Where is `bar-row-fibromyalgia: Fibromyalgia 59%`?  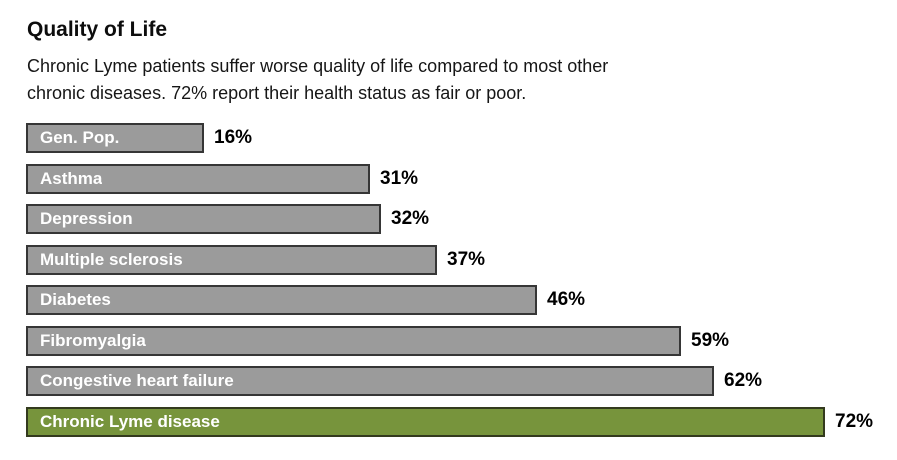 bar-row-fibromyalgia: Fibromyalgia 59% is located at coordinates (461, 340).